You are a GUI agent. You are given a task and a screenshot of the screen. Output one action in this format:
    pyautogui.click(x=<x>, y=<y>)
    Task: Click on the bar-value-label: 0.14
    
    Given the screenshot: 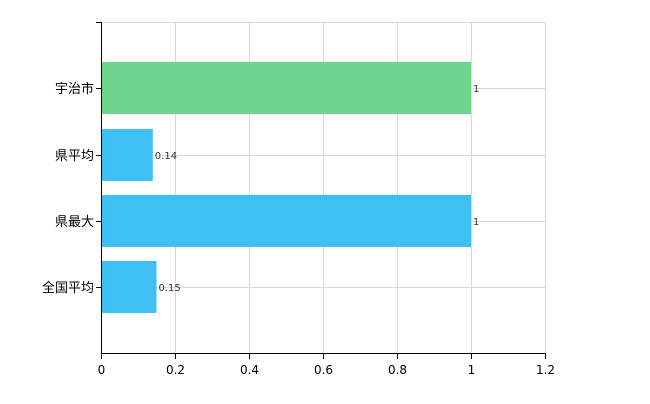 What is the action you would take?
    pyautogui.click(x=166, y=156)
    